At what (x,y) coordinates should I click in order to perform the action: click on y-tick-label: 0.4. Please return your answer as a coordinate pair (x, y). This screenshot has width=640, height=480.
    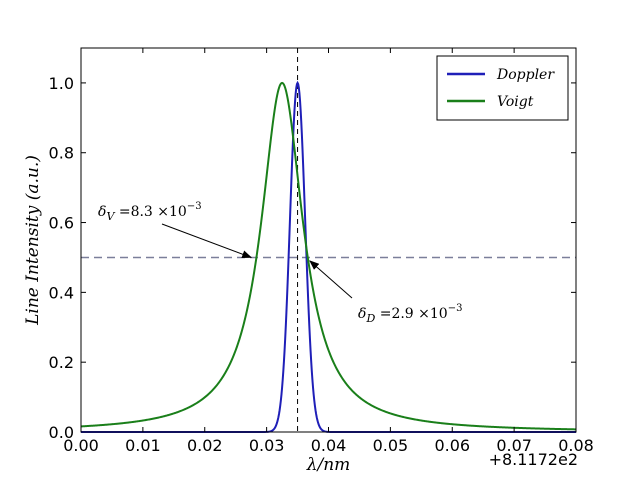
    Looking at the image, I should click on (61, 292).